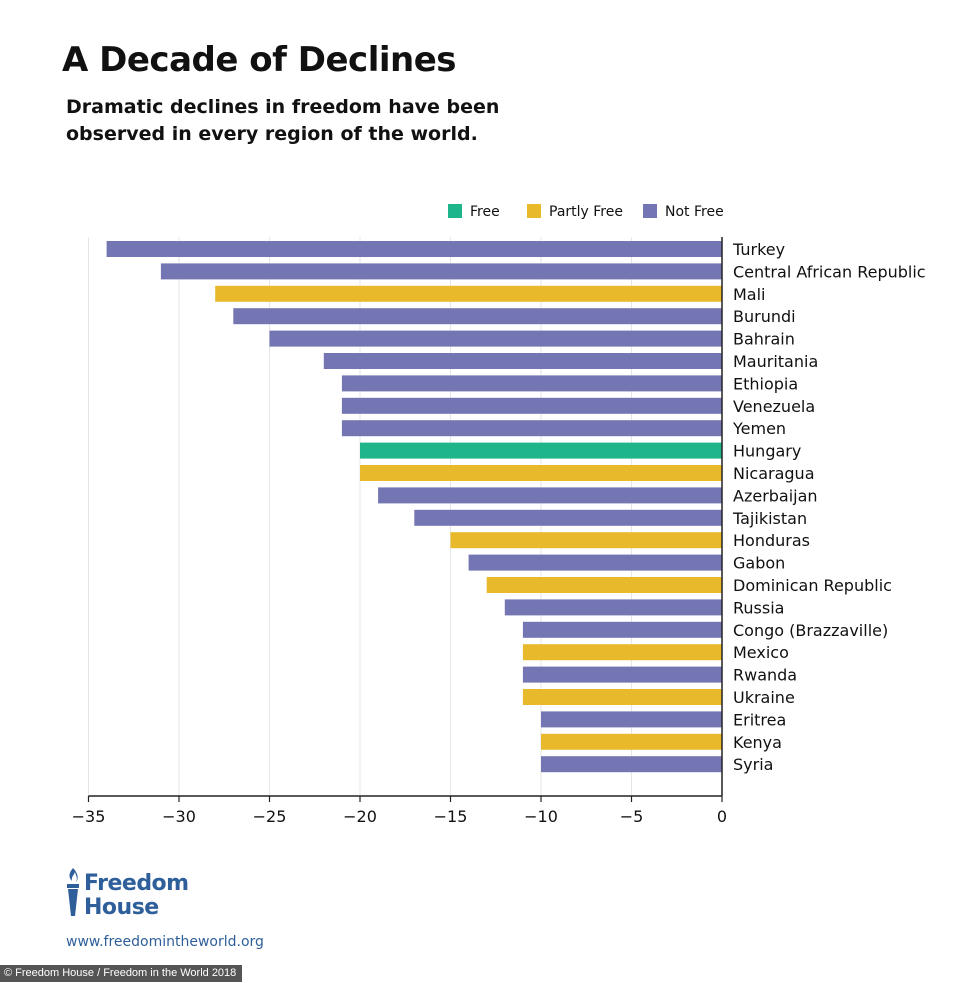 This screenshot has width=962, height=983. What do you see at coordinates (451, 816) in the screenshot?
I see `x-tick-label: −15` at bounding box center [451, 816].